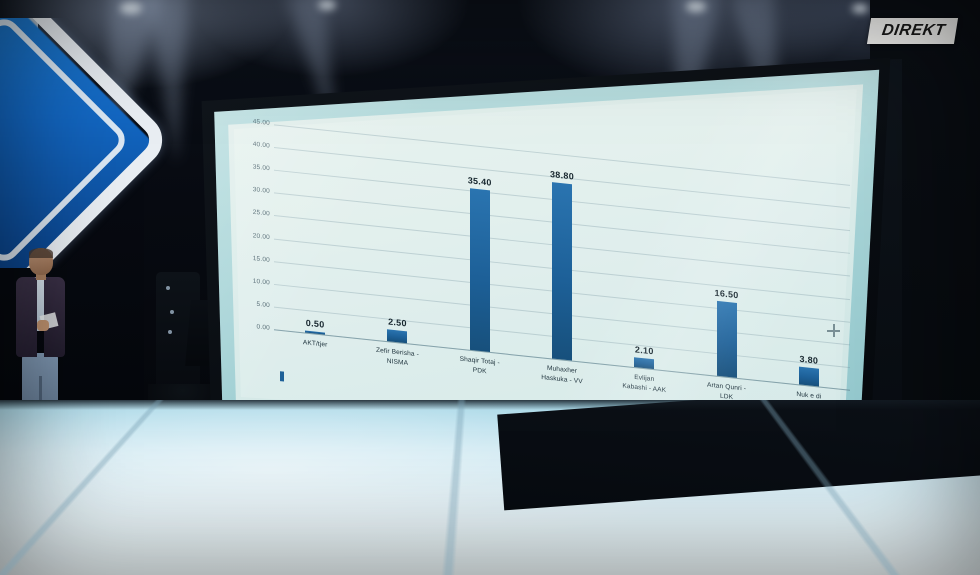 The width and height of the screenshot is (980, 575). I want to click on chart-y-tick-label: 25.00, so click(261, 213).